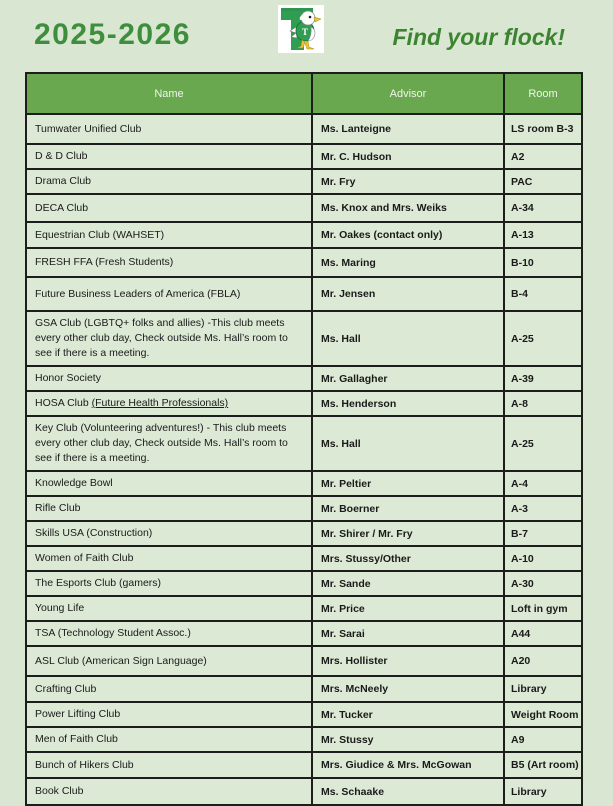 Image resolution: width=613 pixels, height=806 pixels. Describe the element at coordinates (301, 29) in the screenshot. I see `tumwater-thunderbird-logo-icon: T` at that location.